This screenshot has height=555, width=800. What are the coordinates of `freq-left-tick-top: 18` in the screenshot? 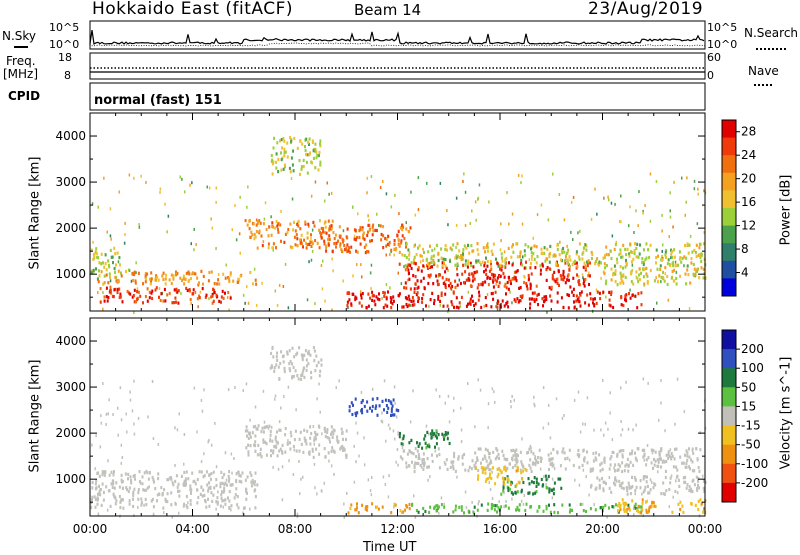 It's located at (65, 57).